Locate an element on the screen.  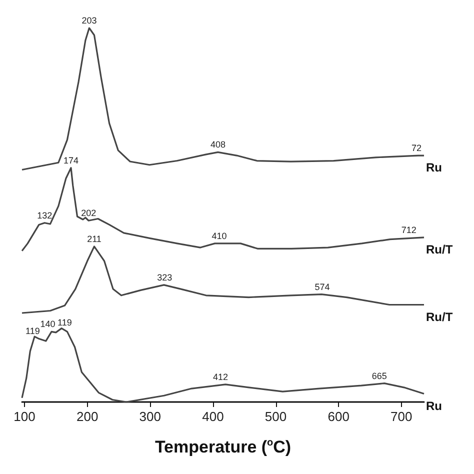
annotation: 174 is located at coordinates (71, 160).